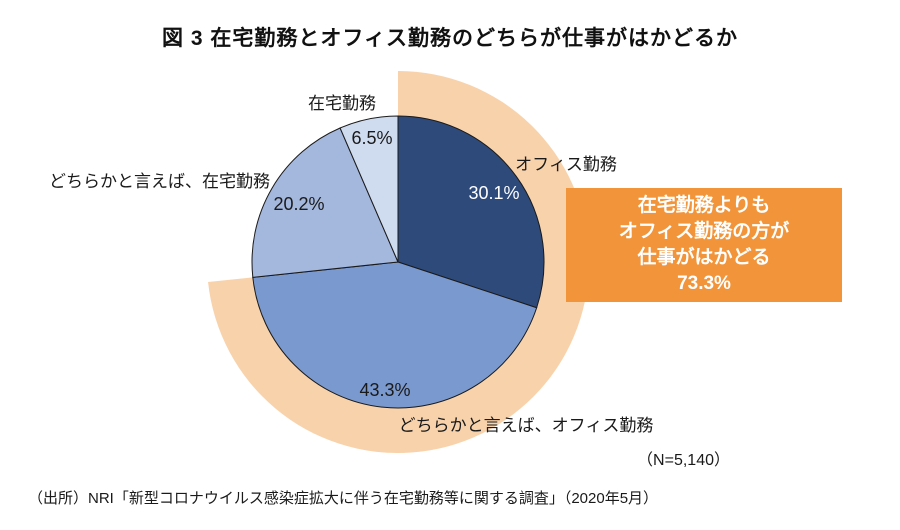  I want to click on callout-line-3: 仕事がはかどる, so click(704, 257).